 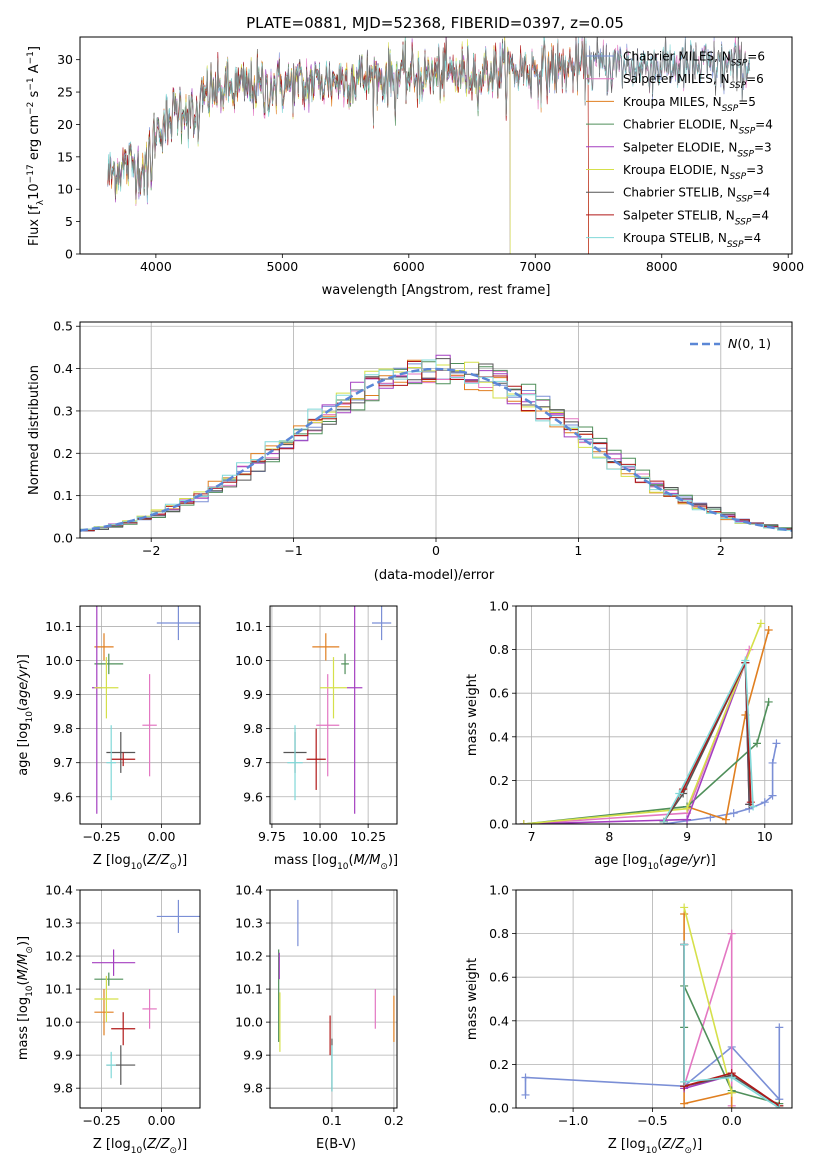 What do you see at coordinates (436, 550) in the screenshot?
I see `x-tick-label: 0` at bounding box center [436, 550].